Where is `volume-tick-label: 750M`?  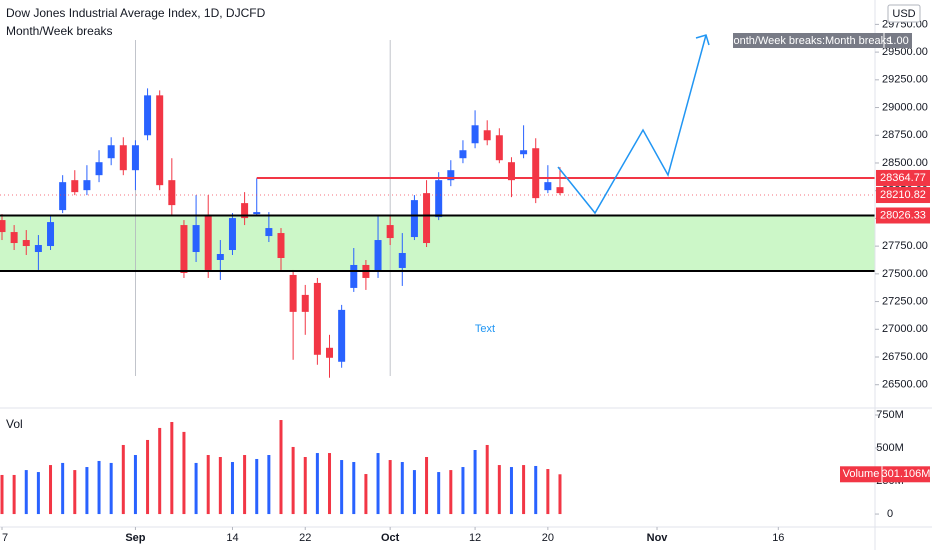 volume-tick-label: 750M is located at coordinates (890, 415).